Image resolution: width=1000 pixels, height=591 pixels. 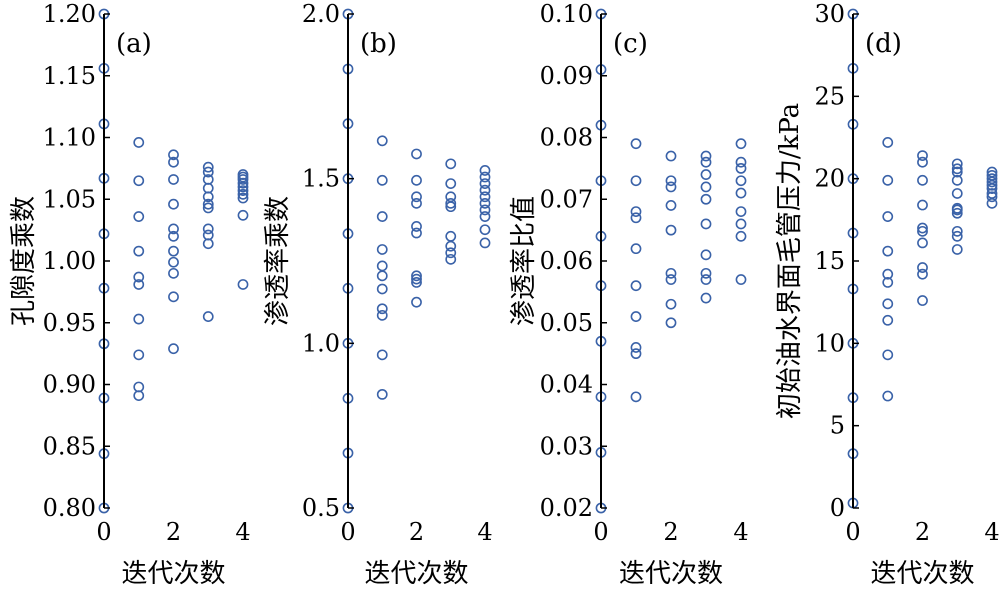 What do you see at coordinates (883, 44) in the screenshot?
I see `panel-label-d: (d)` at bounding box center [883, 44].